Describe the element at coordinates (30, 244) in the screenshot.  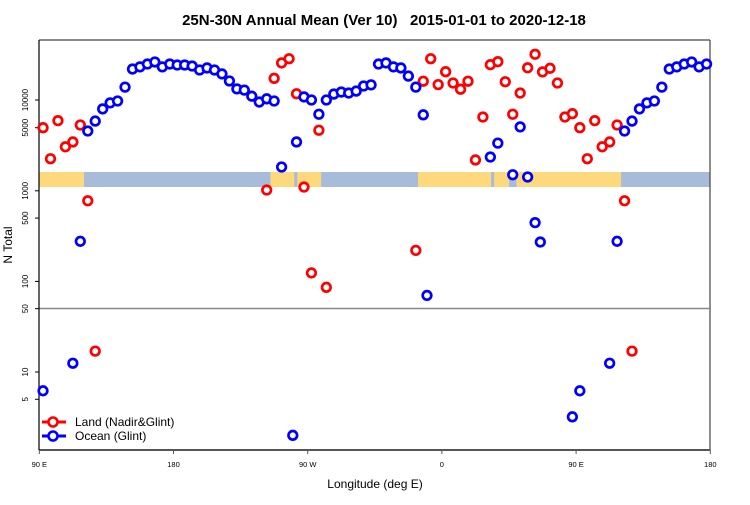
I see `y-axis-ticks: 5000 10000 5 10 50 100 500 1000` at that location.